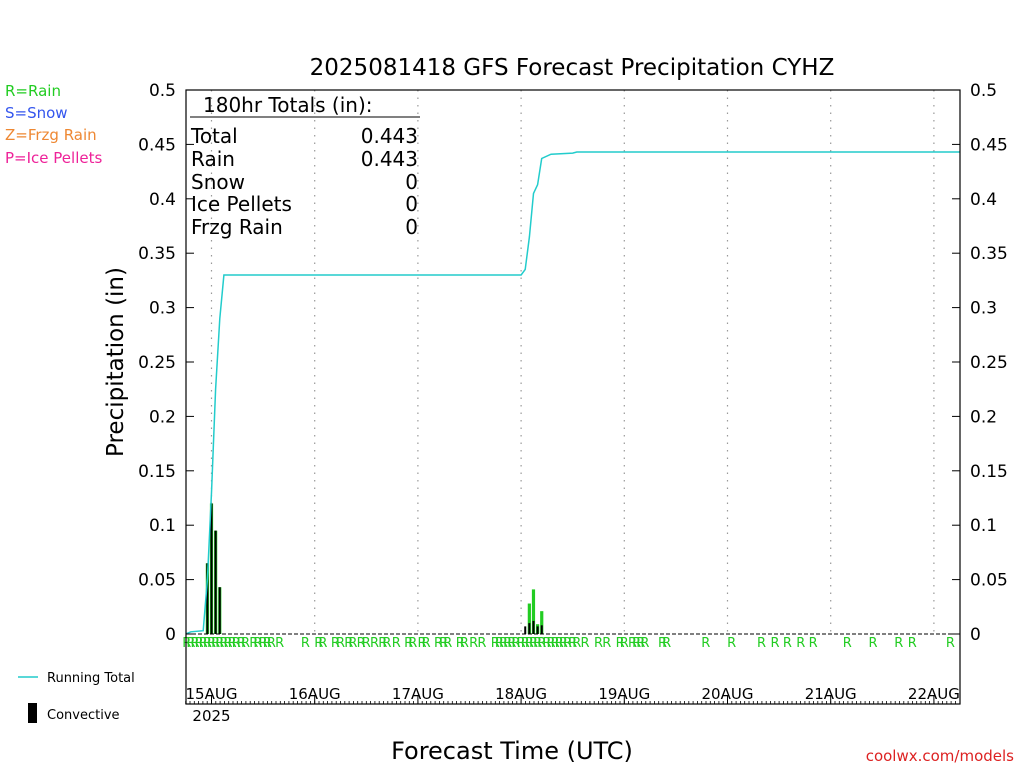 This screenshot has height=768, width=1024. Describe the element at coordinates (213, 159) in the screenshot. I see `totals-label-rain: Rain` at that location.